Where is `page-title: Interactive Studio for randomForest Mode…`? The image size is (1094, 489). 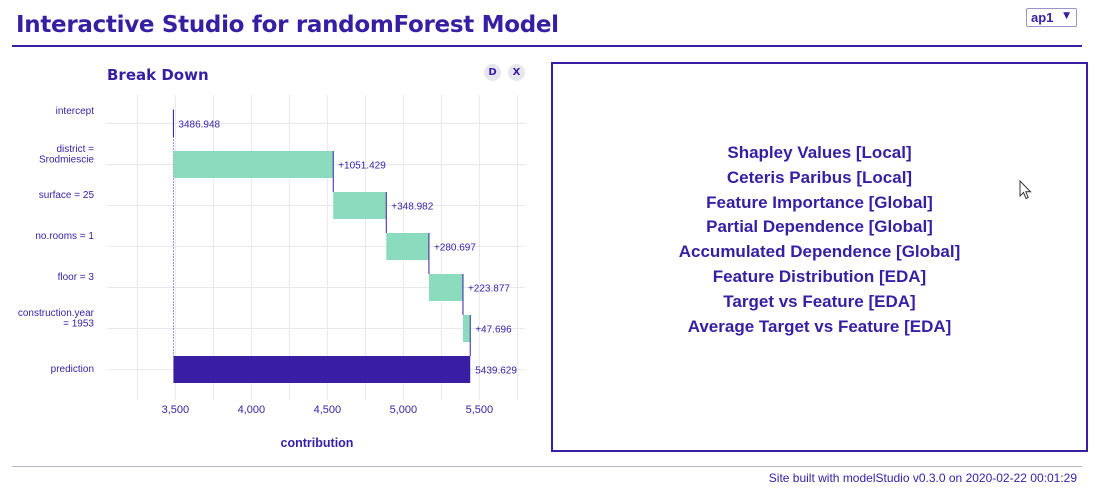
page-title: Interactive Studio for randomForest Mode… is located at coordinates (287, 25).